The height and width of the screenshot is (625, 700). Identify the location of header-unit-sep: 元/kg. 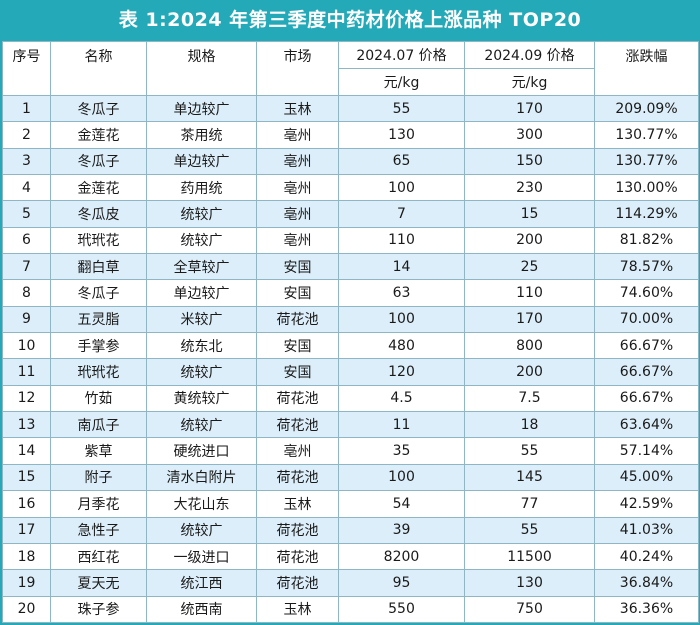
(529, 82).